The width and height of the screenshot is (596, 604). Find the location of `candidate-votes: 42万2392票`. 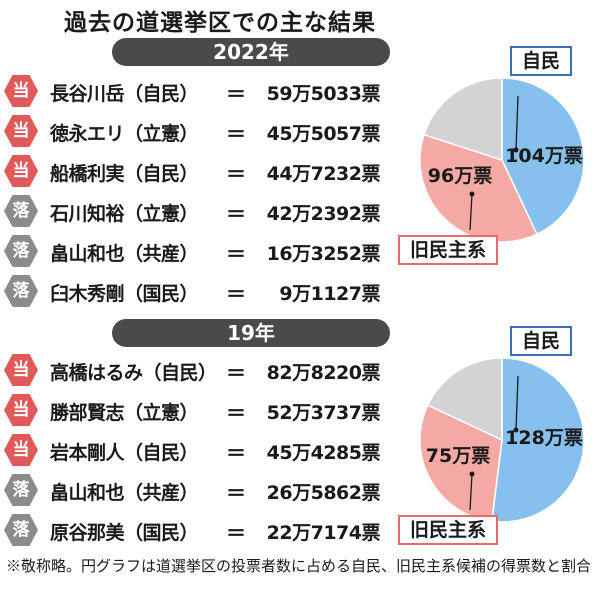

candidate-votes: 42万2392票 is located at coordinates (323, 214).